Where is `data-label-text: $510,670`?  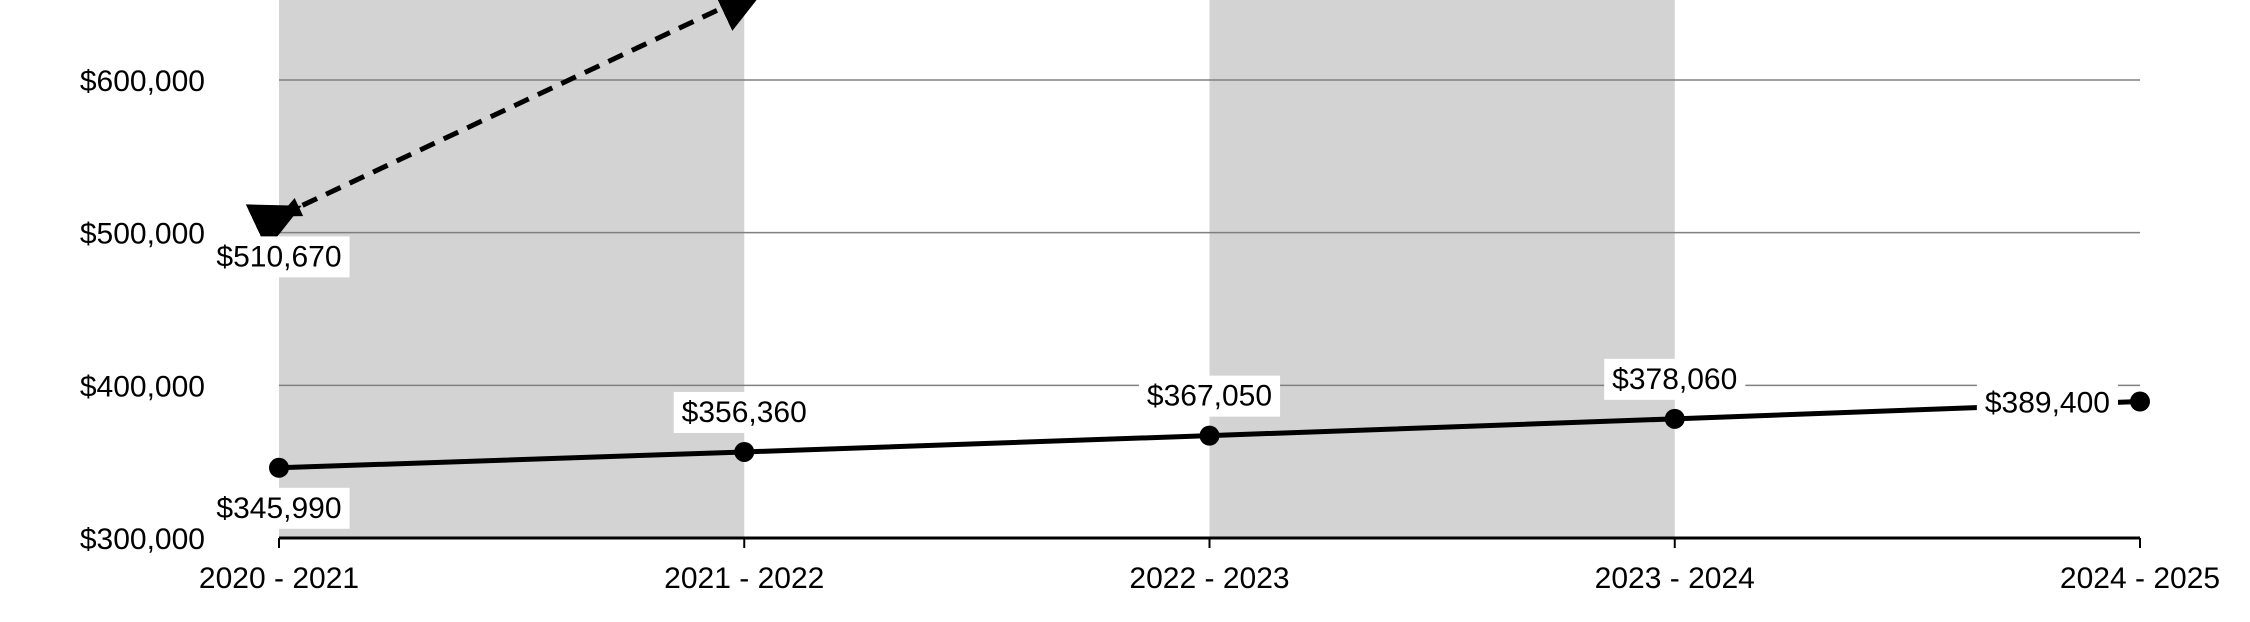 data-label-text: $510,670 is located at coordinates (278, 256).